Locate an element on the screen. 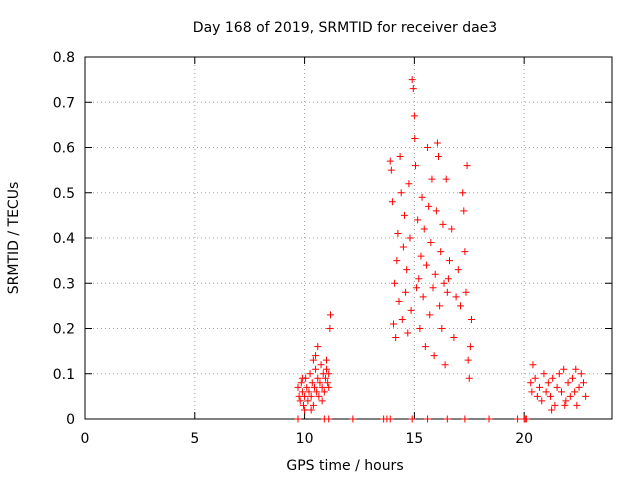  y-tick-label: 0.2 is located at coordinates (64, 330).